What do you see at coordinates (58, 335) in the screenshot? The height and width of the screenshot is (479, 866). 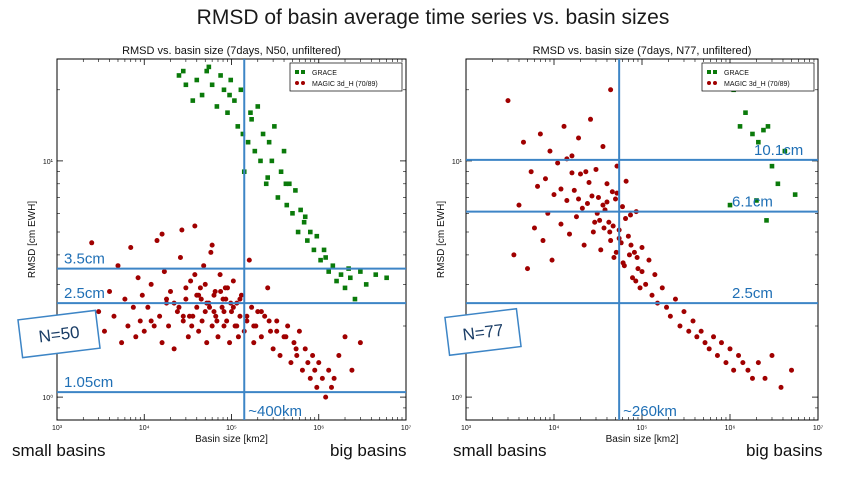 I see `sample-count-label: N=50` at bounding box center [58, 335].